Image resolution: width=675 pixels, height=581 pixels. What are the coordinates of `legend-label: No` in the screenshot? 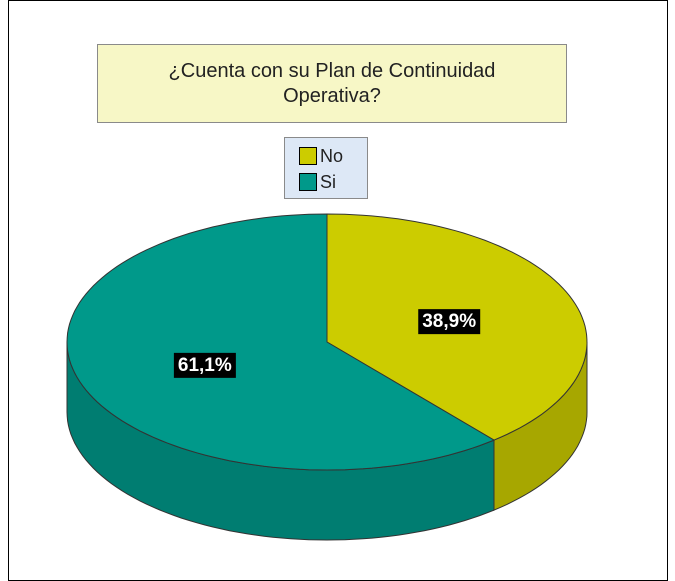 It's located at (332, 155).